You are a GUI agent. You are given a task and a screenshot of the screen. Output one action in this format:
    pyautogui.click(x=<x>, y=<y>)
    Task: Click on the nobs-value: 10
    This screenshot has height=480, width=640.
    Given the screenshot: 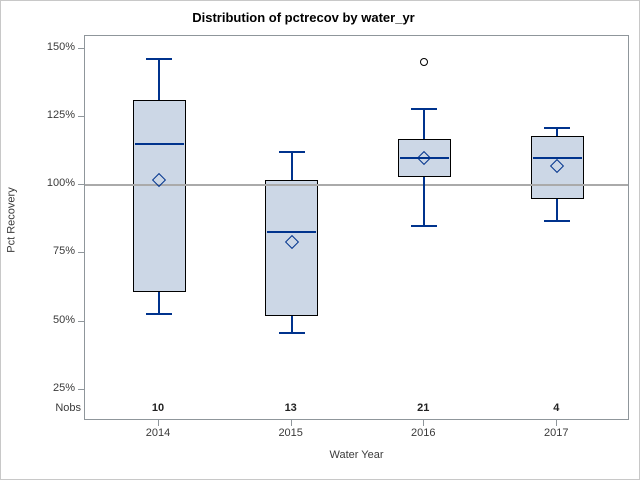 What is the action you would take?
    pyautogui.click(x=158, y=408)
    